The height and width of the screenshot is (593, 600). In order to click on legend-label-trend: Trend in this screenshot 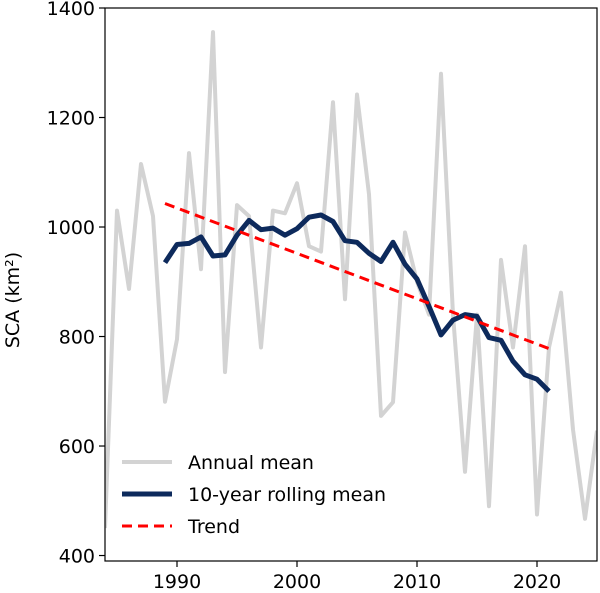, I will do `click(213, 527)`.